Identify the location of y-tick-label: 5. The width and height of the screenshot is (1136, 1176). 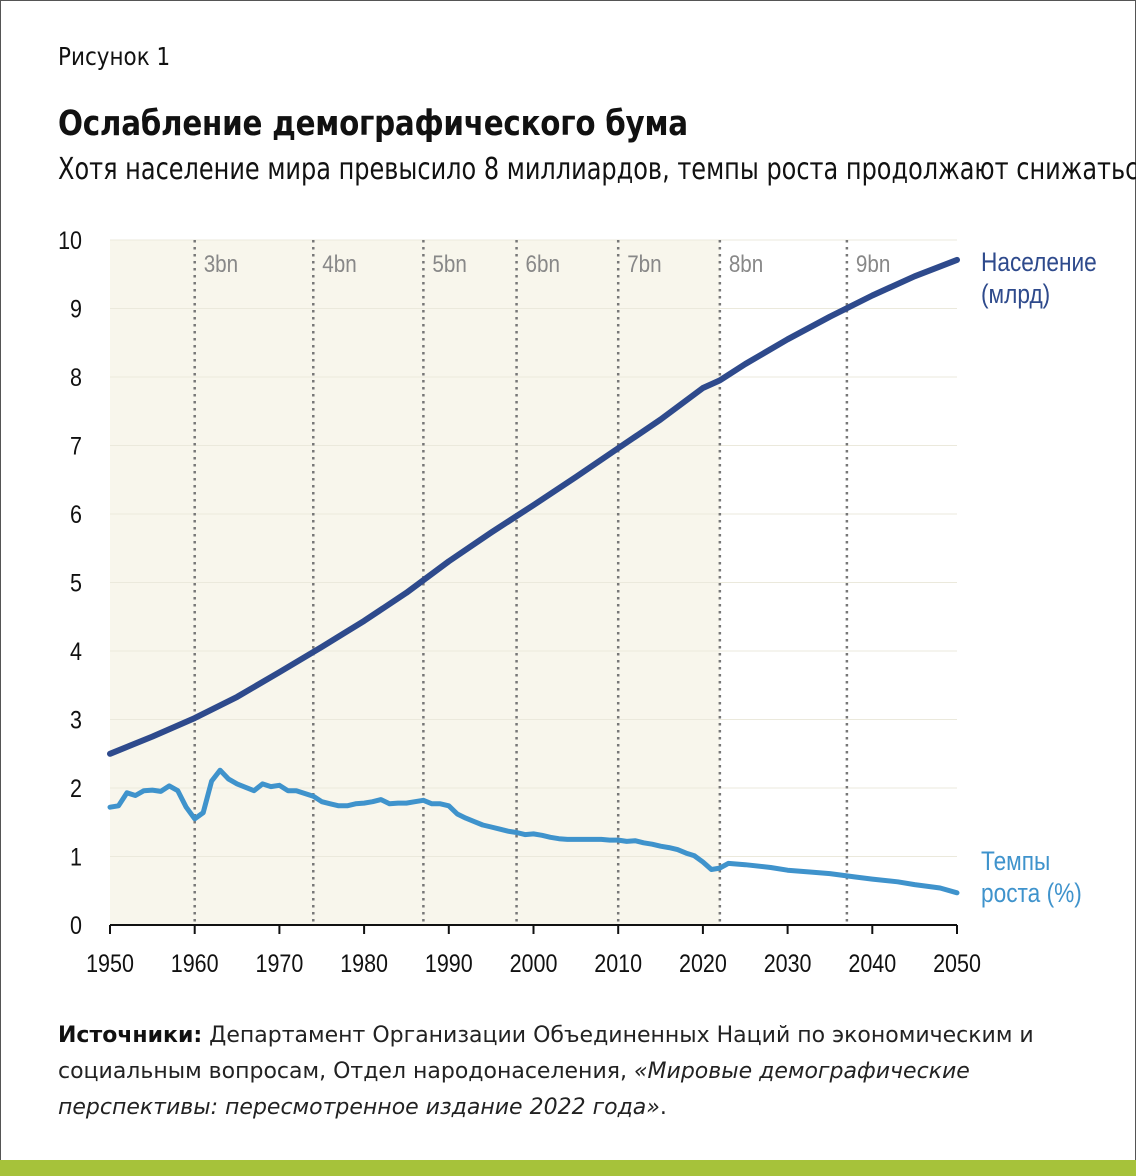
(76, 583).